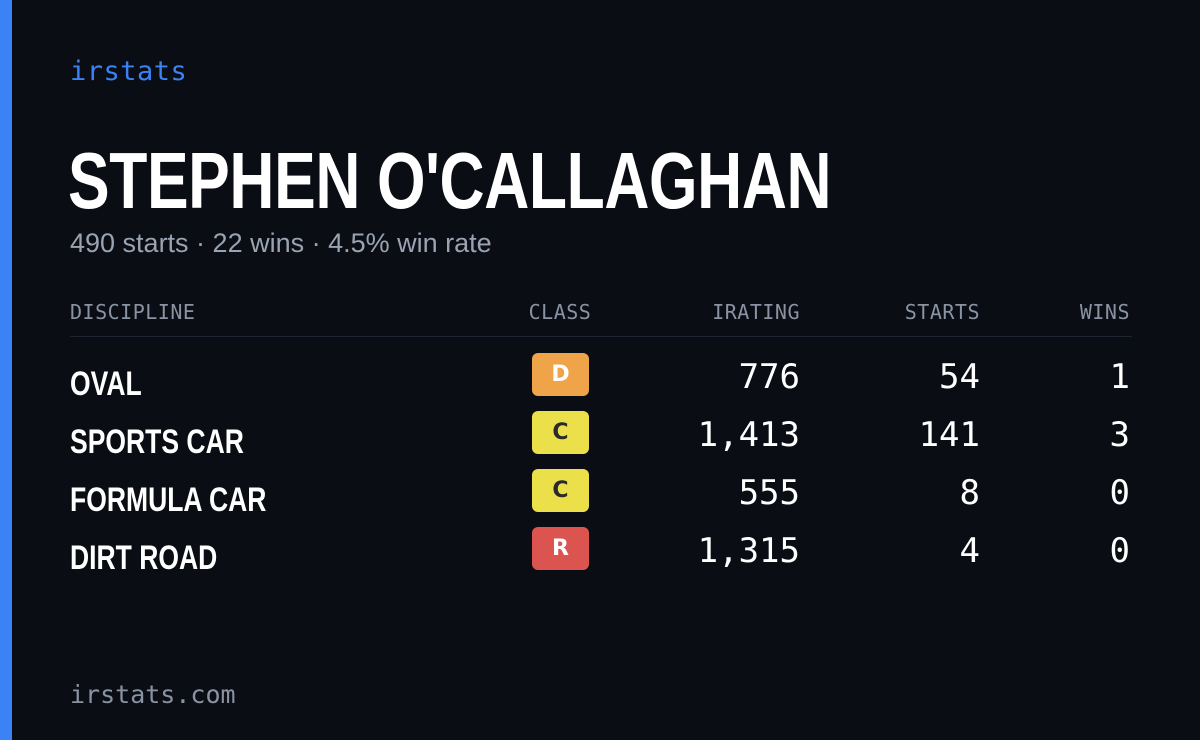 This screenshot has height=740, width=1200. I want to click on header-irating: IRATING, so click(756, 312).